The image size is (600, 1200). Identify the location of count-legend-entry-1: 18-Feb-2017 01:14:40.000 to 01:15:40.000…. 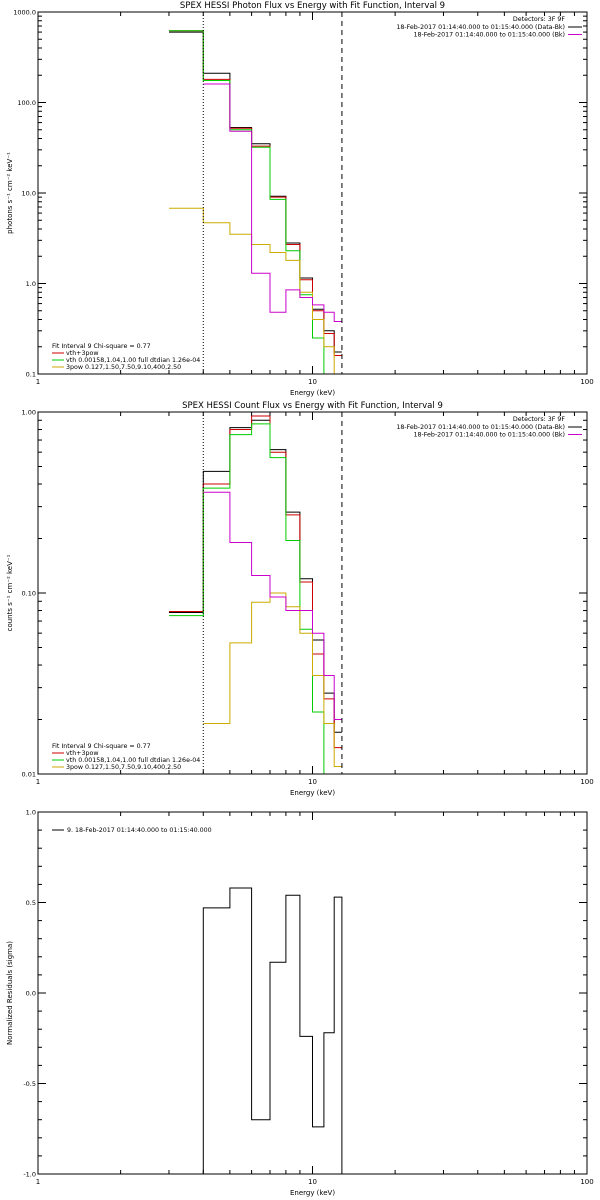
(489, 435).